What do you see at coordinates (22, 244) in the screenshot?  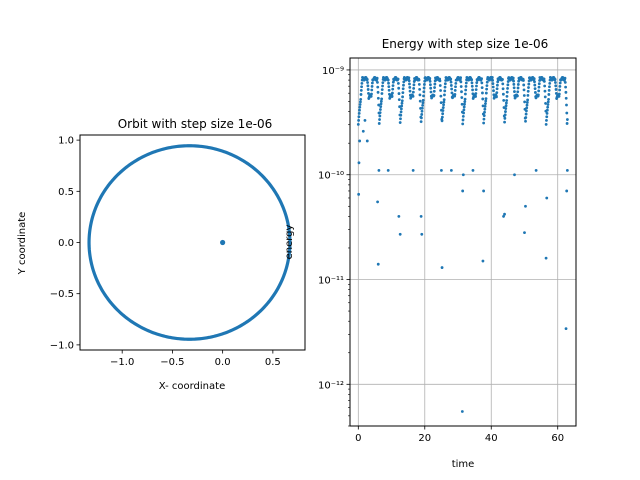 I see `orbit-y-label: Y coordinate` at bounding box center [22, 244].